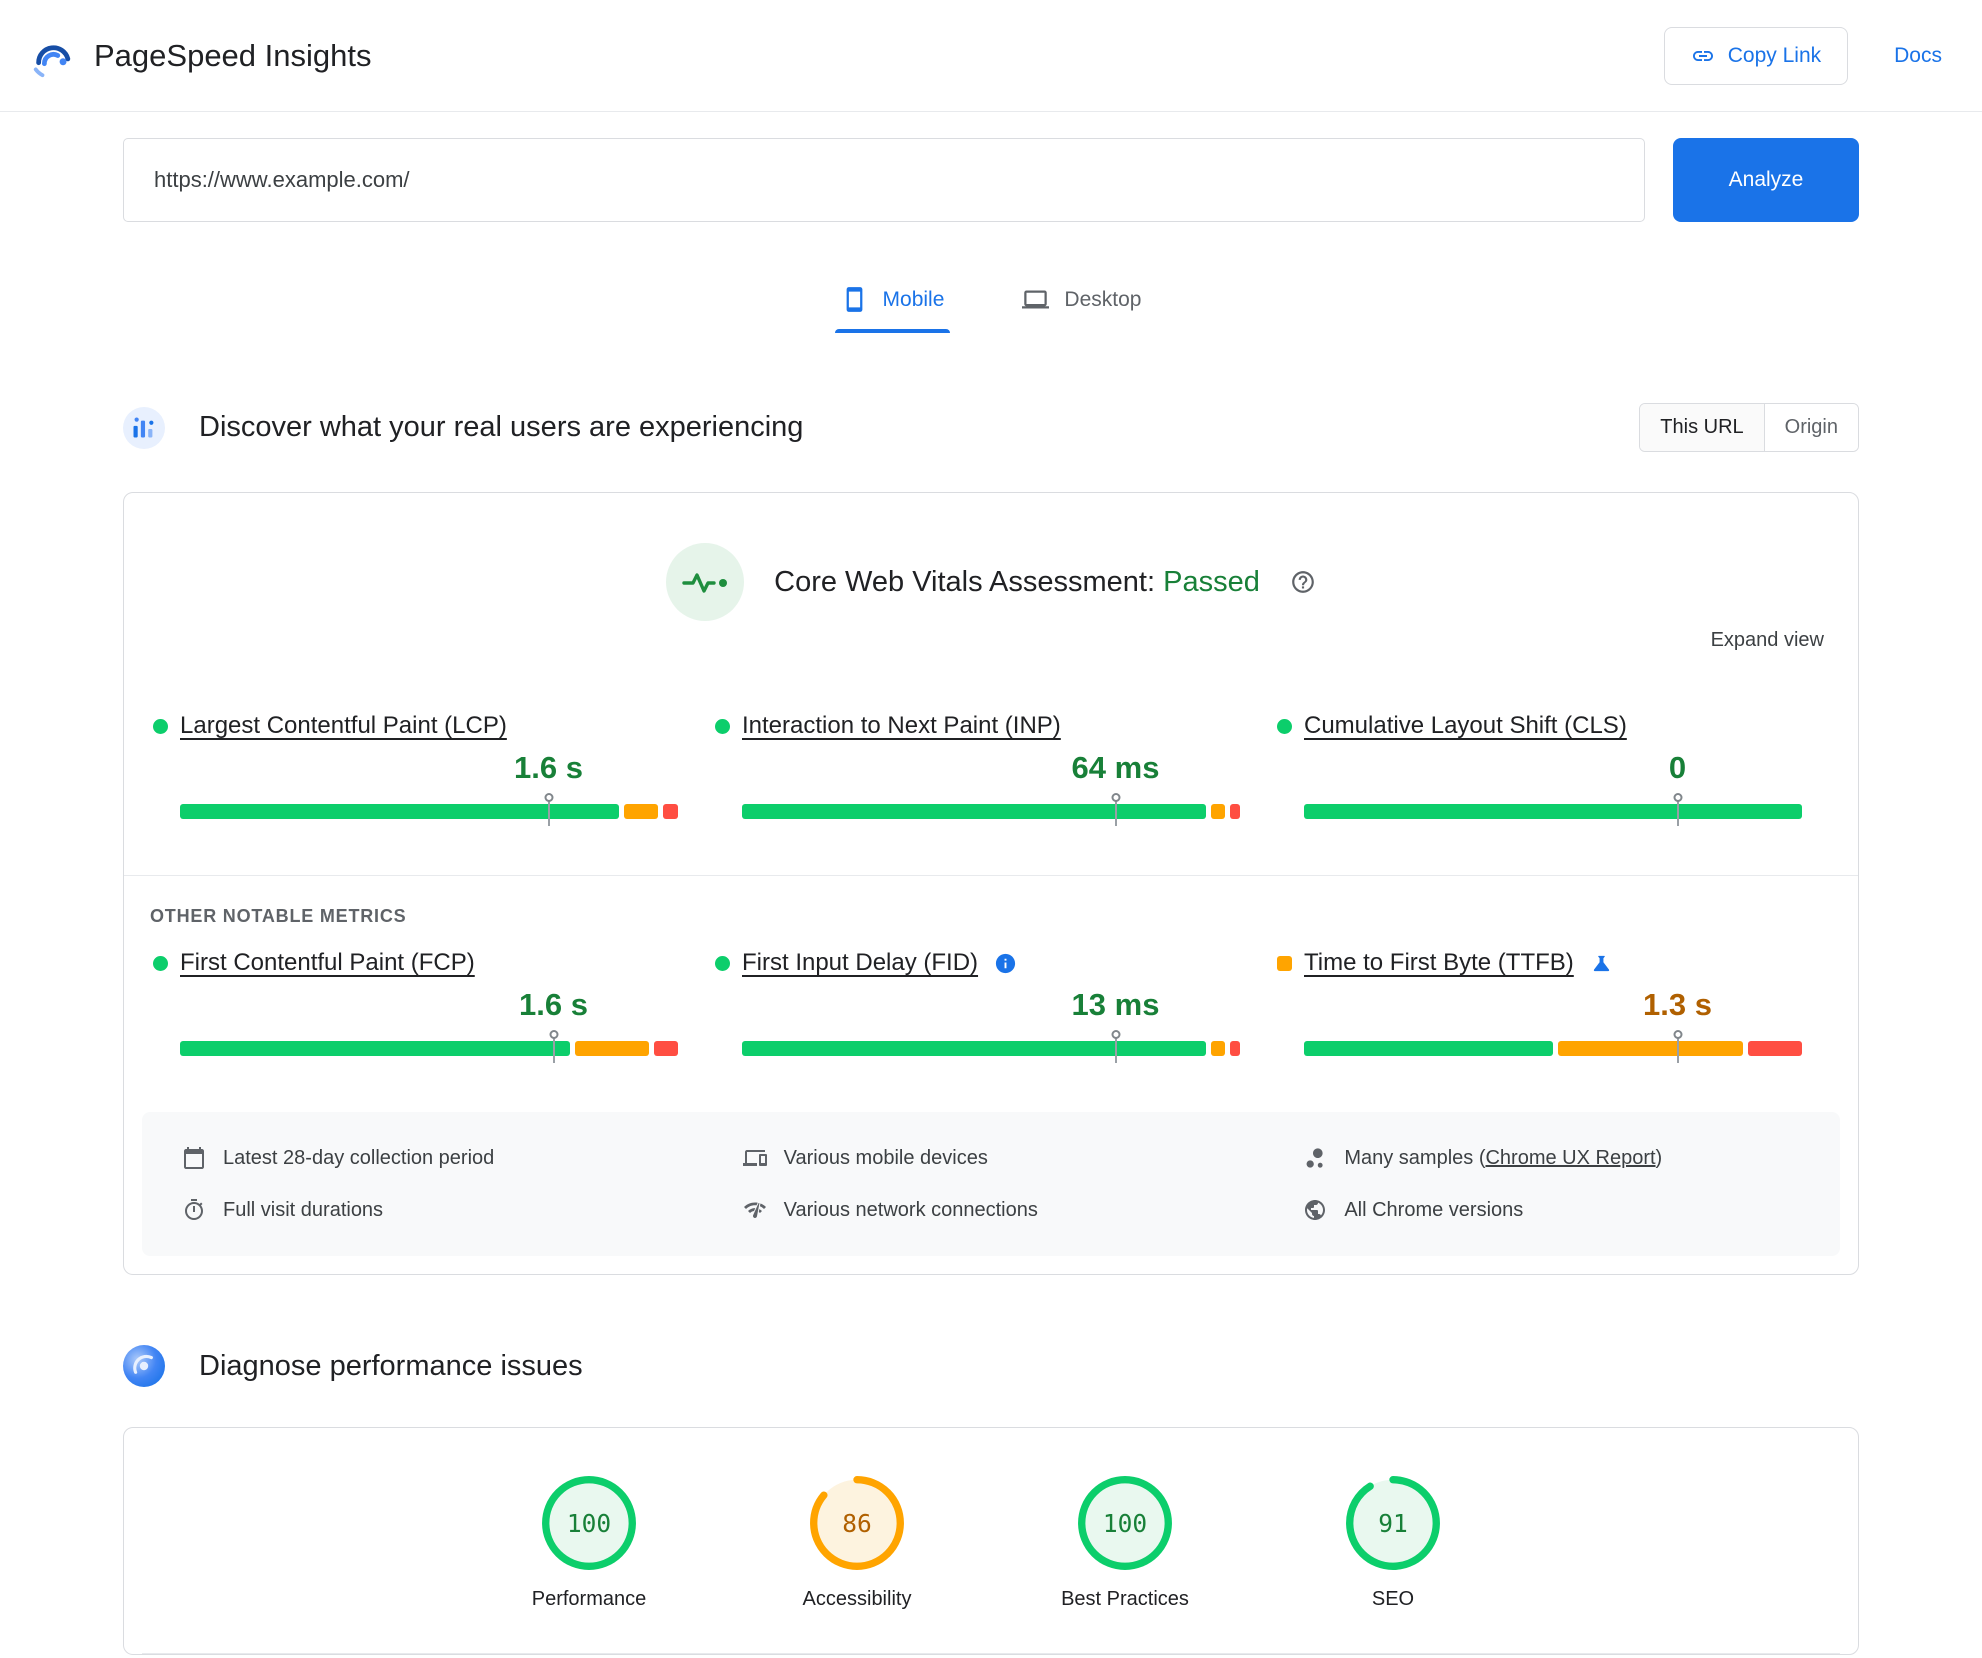 This screenshot has height=1658, width=1982. What do you see at coordinates (1125, 1599) in the screenshot?
I see `score-label: Best Practices` at bounding box center [1125, 1599].